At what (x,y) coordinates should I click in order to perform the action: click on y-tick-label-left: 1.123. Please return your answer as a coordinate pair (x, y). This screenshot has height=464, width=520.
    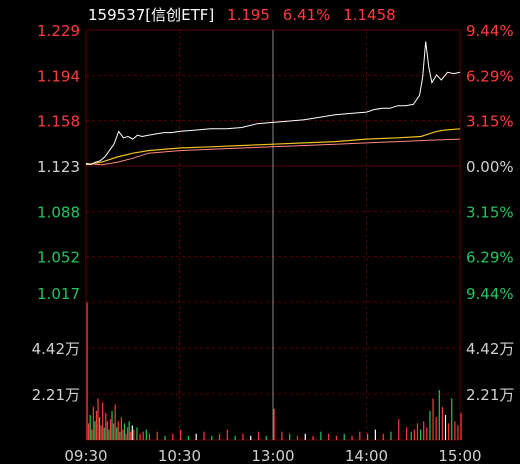
    Looking at the image, I should click on (58, 167).